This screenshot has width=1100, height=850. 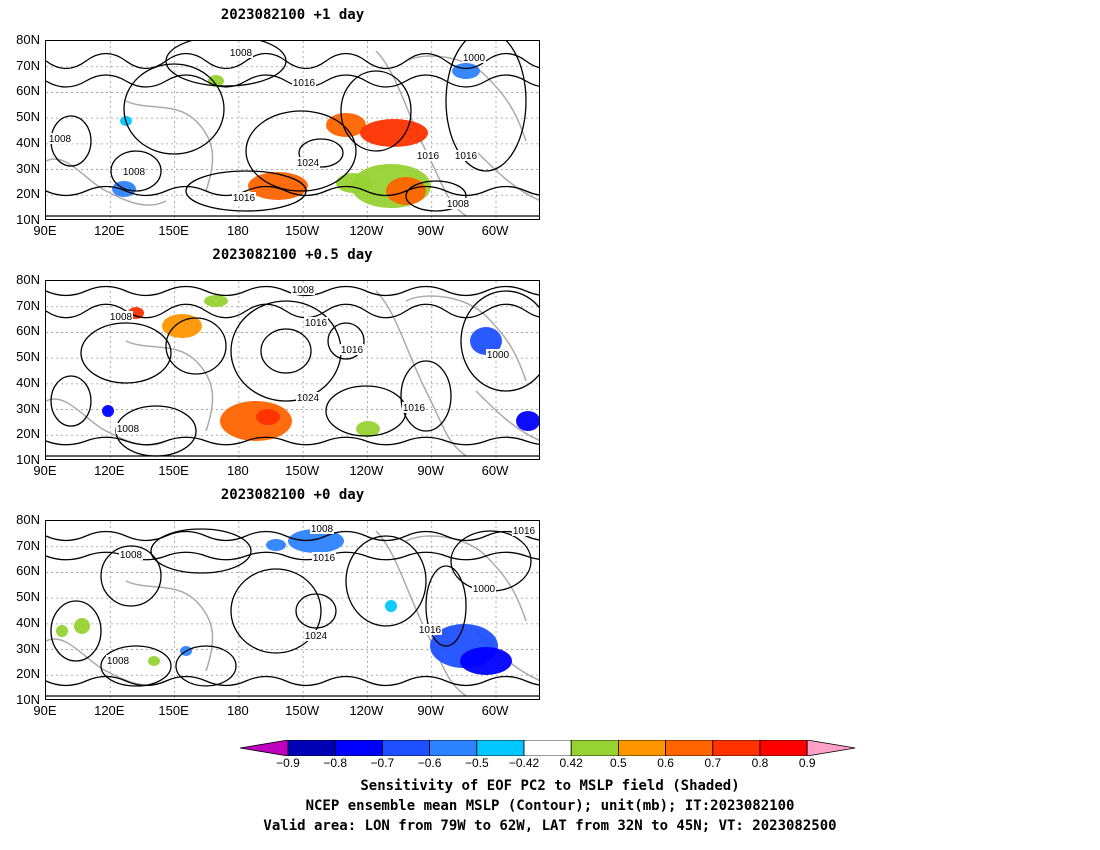 What do you see at coordinates (292, 15) in the screenshot?
I see `panel-title: 2023082100 +1 day` at bounding box center [292, 15].